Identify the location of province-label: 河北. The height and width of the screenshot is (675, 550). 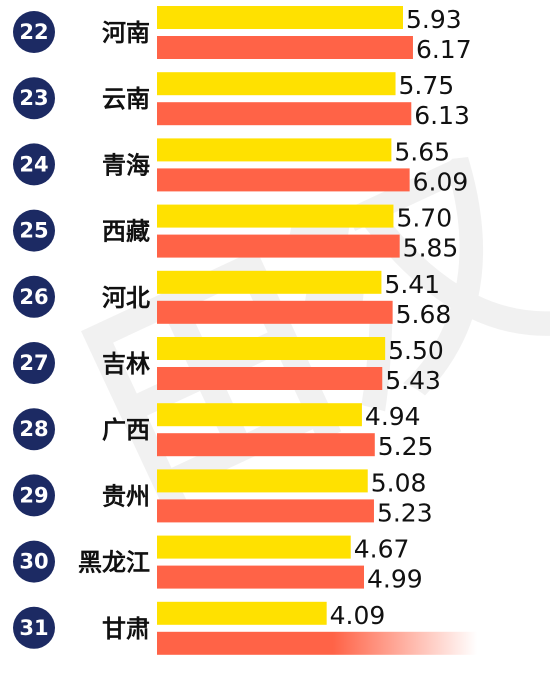
(126, 298).